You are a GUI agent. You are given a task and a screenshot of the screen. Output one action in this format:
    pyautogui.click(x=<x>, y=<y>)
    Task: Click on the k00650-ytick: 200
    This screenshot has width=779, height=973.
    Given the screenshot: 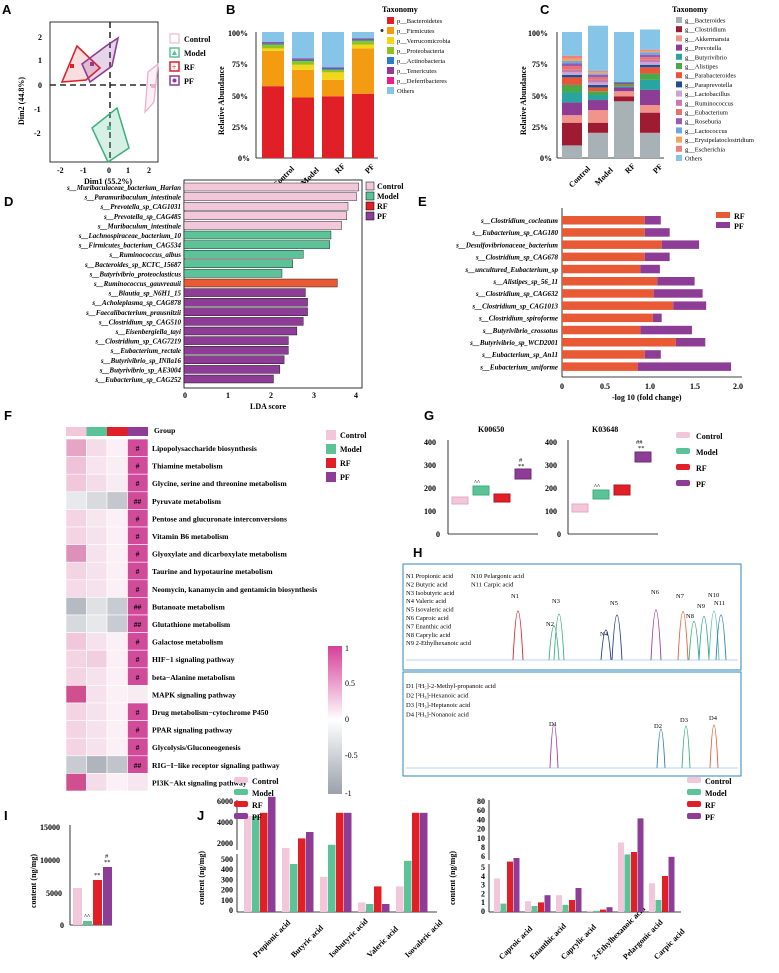 What is the action you would take?
    pyautogui.click(x=430, y=488)
    